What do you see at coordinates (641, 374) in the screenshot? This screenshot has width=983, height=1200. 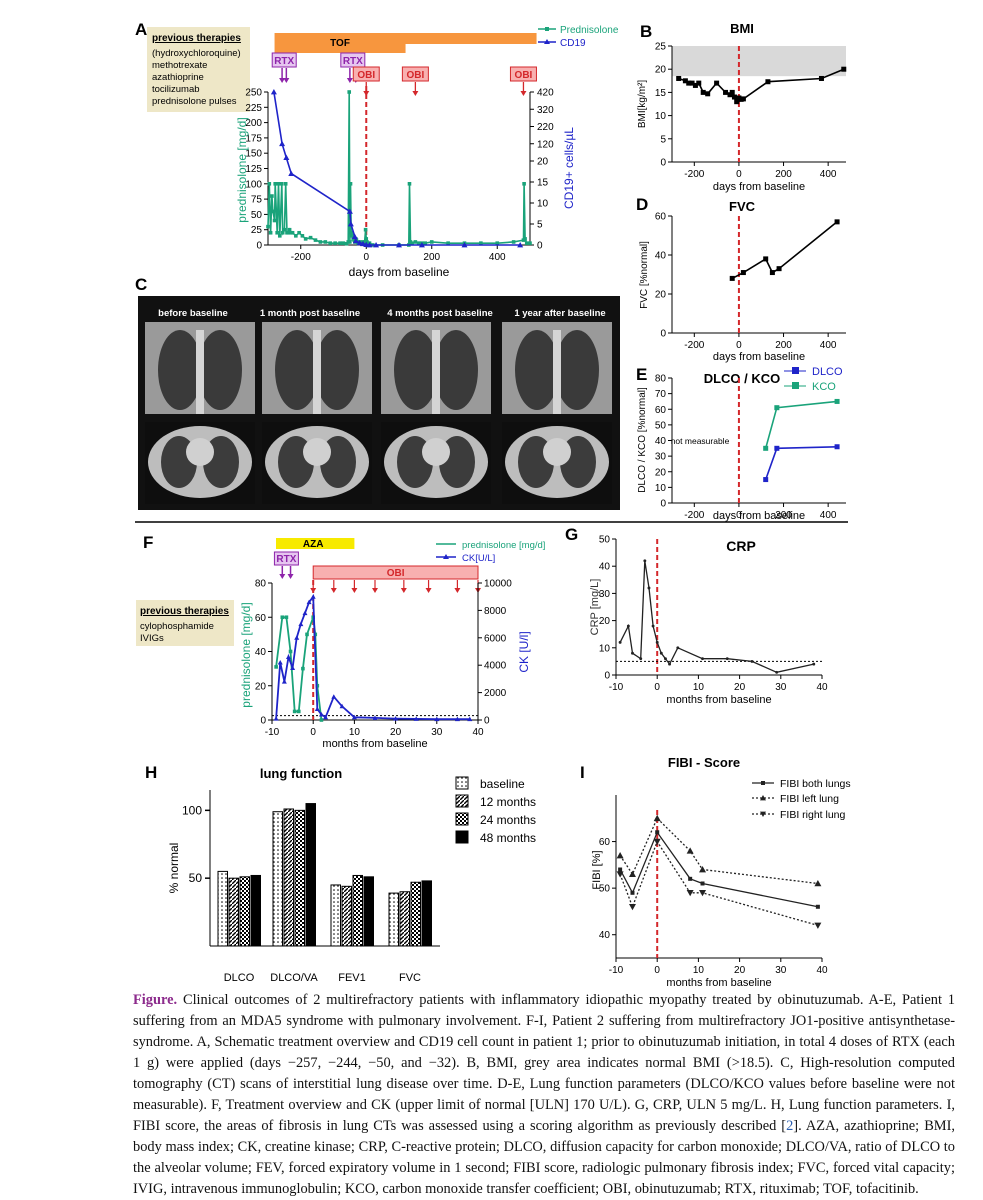 I see `panel-letter-e: E` at bounding box center [641, 374].